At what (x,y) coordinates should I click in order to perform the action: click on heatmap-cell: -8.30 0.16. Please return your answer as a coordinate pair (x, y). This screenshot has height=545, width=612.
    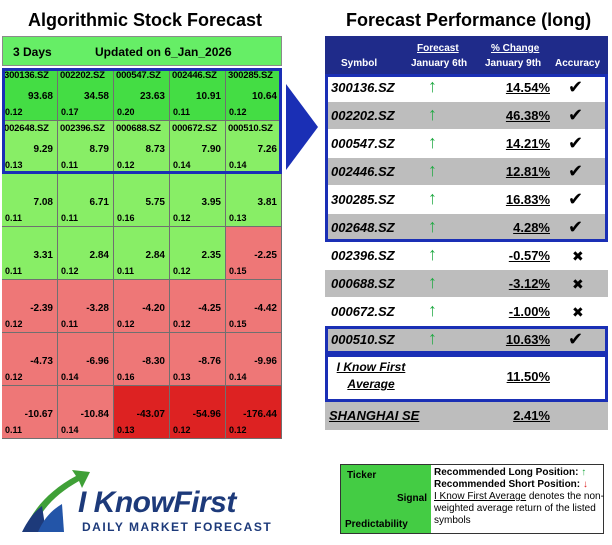
    Looking at the image, I should click on (142, 359).